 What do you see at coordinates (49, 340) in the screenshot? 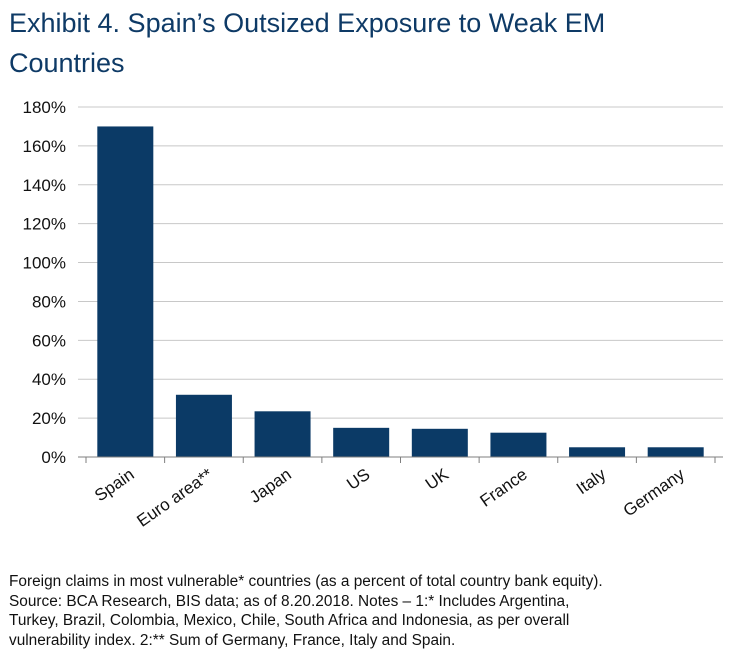
I see `y-tick-label: 60%` at bounding box center [49, 340].